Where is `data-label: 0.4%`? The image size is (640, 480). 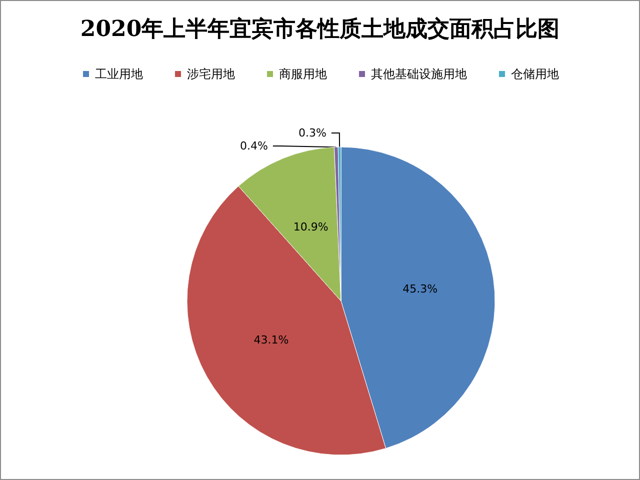 data-label: 0.4% is located at coordinates (254, 146).